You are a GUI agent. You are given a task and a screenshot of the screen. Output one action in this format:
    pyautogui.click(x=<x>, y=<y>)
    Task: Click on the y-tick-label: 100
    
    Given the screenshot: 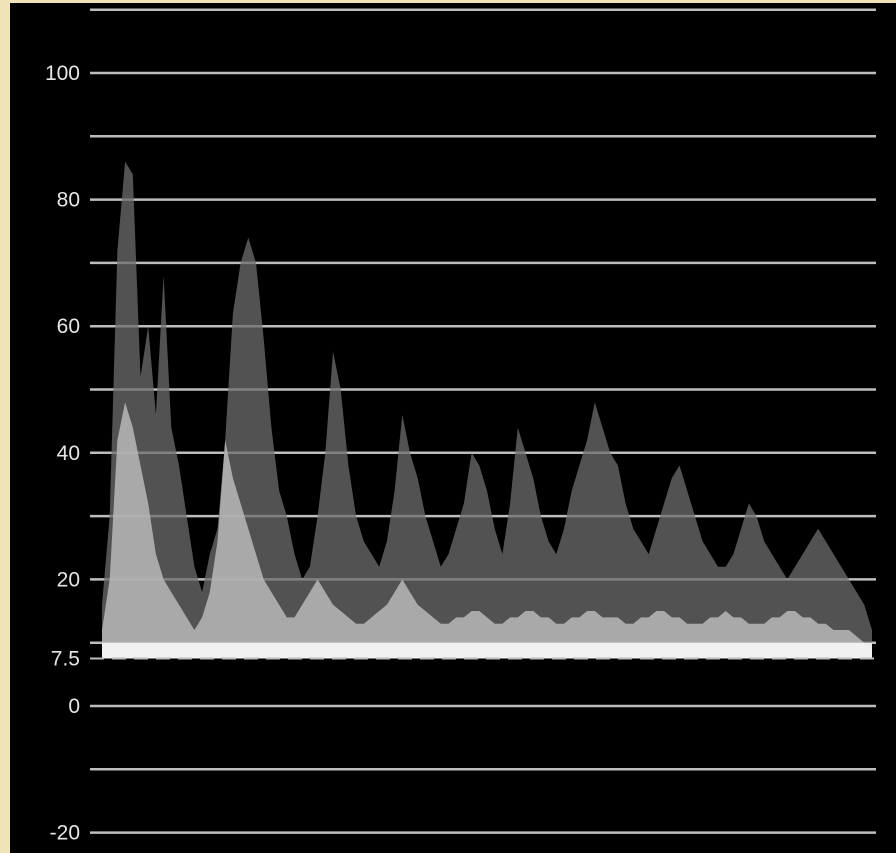 What is the action you would take?
    pyautogui.click(x=62, y=73)
    